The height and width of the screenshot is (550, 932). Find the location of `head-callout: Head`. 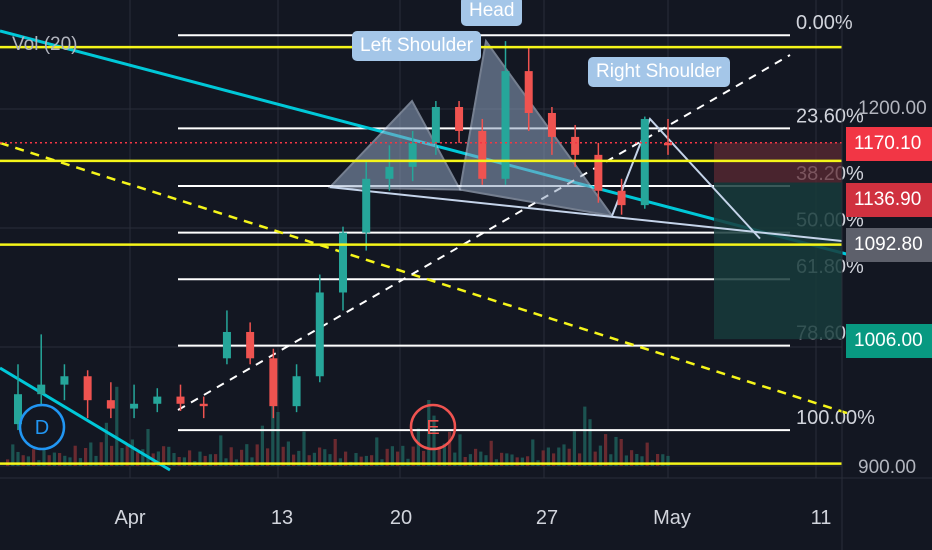

head-callout: Head is located at coordinates (492, 13).